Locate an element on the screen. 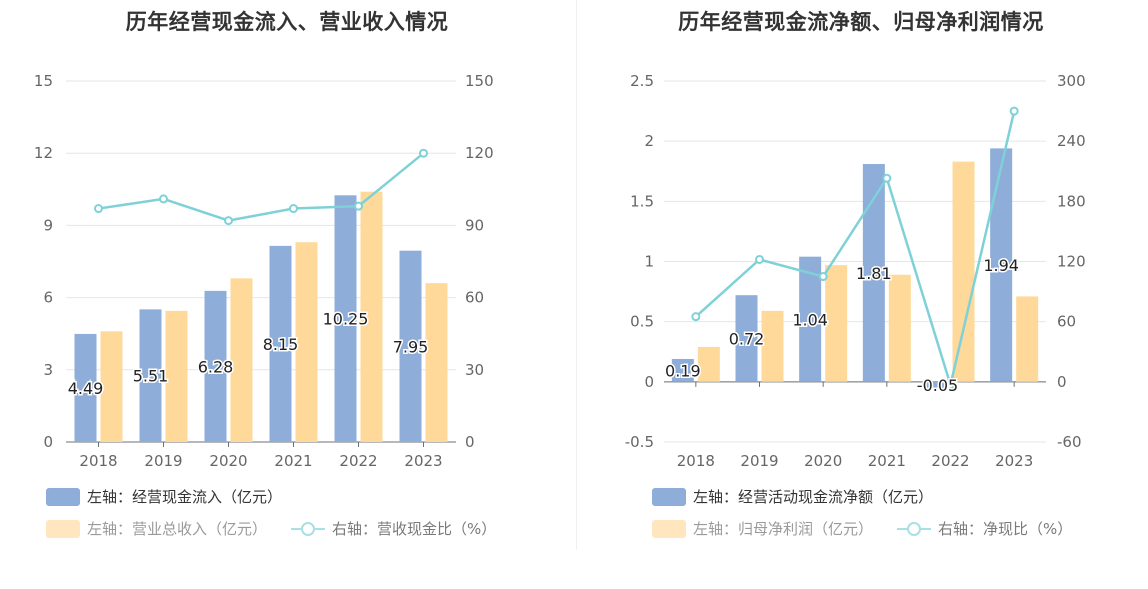 The image size is (1148, 589). y-left-tick-label: -0.5 is located at coordinates (639, 442).